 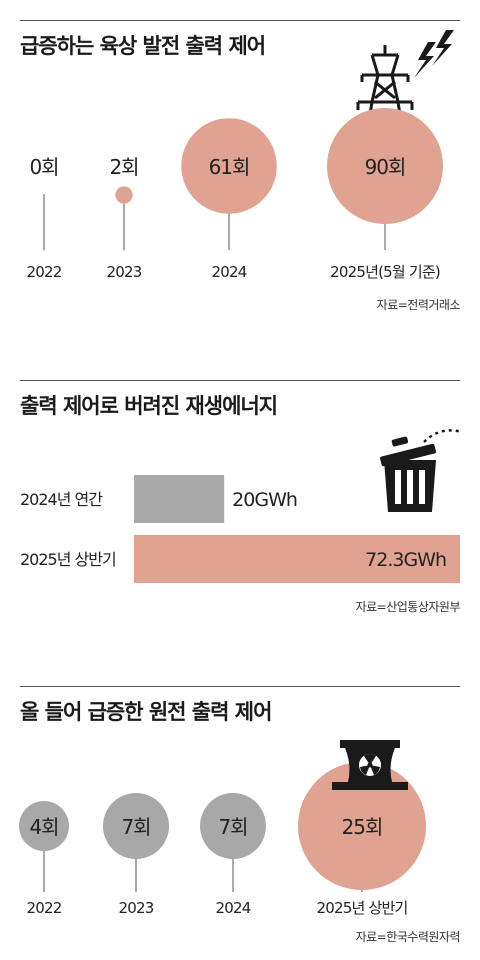 I want to click on section-2-title: 출력 제어로 버려진 재생에너지, so click(x=149, y=406).